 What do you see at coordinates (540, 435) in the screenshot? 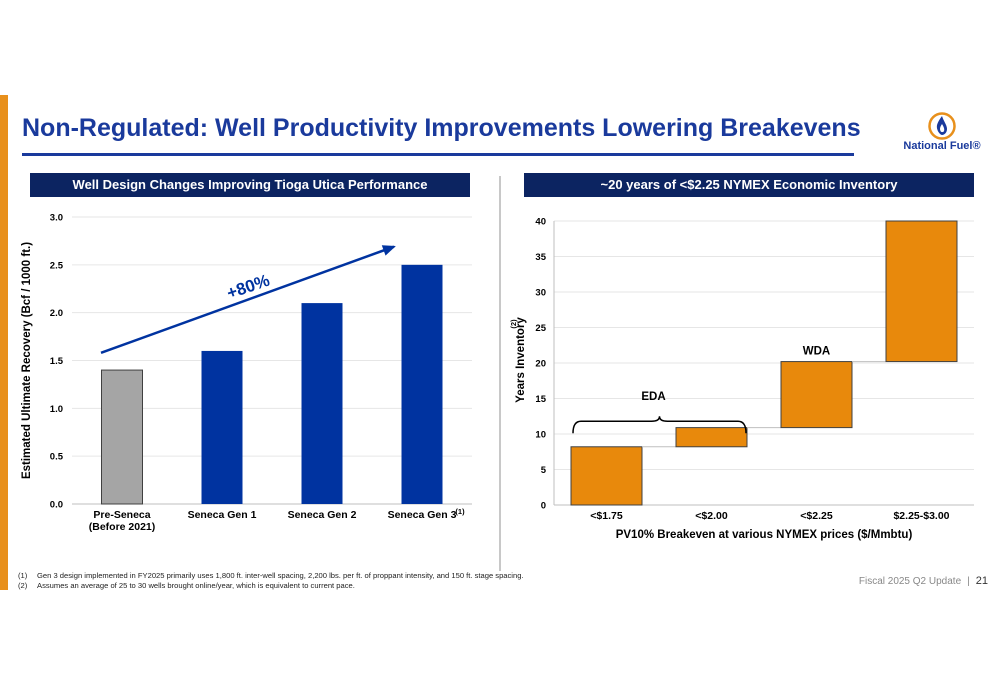
I see `y-tick-label: 10` at bounding box center [540, 435].